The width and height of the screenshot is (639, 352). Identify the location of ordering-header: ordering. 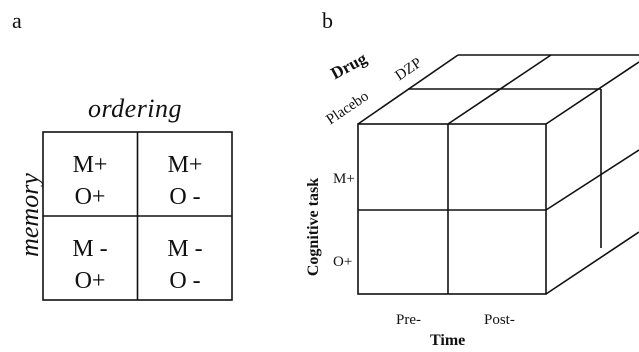
(135, 108).